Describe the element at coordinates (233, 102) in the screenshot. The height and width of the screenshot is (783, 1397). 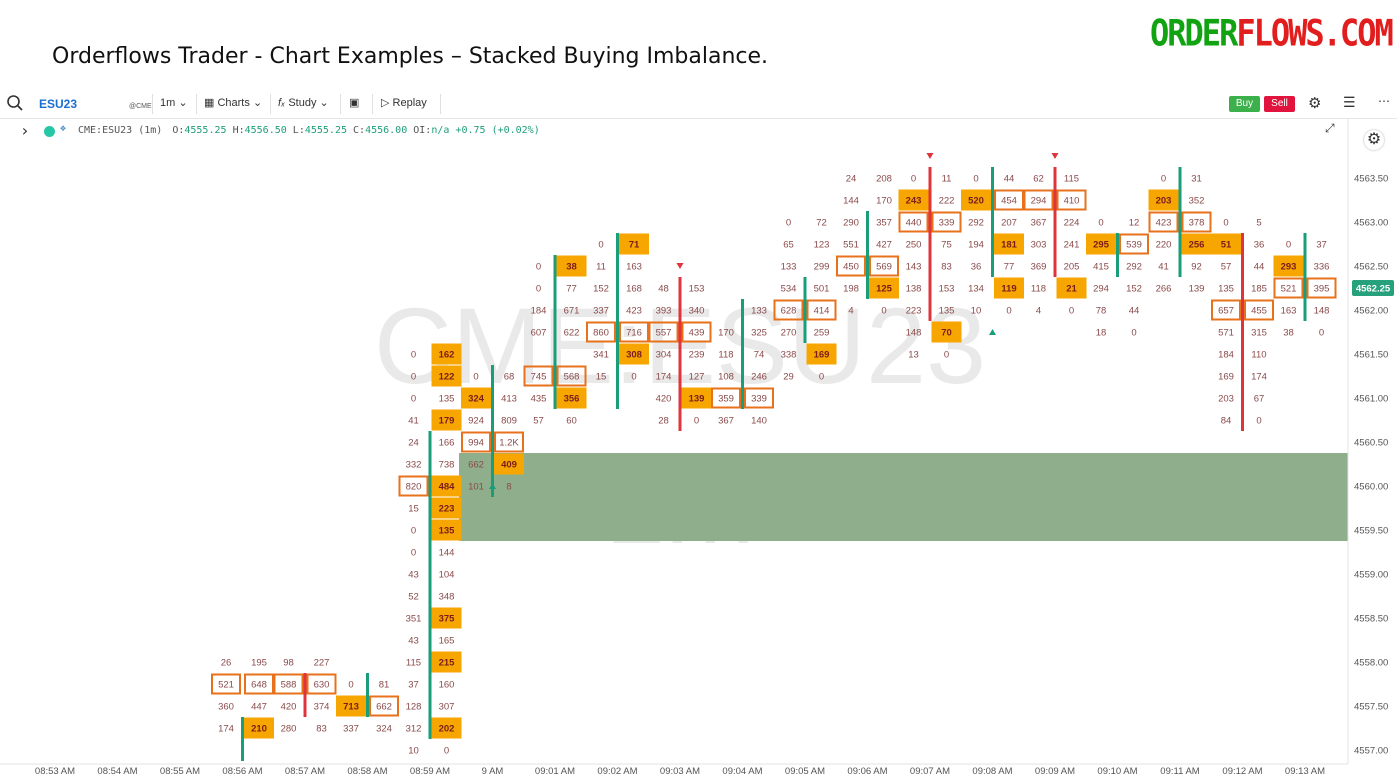
I see `charts-button: ▦ Charts ⌄` at that location.